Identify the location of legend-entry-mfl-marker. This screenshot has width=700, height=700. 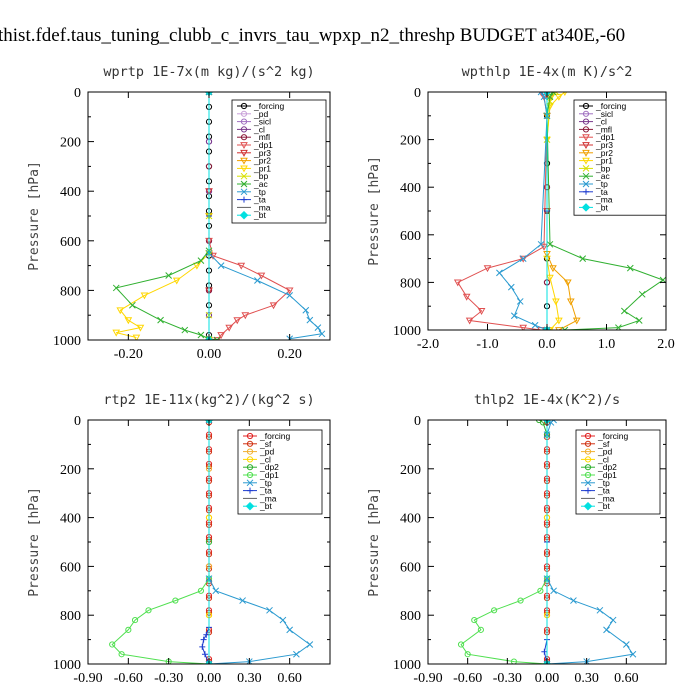
(586, 129).